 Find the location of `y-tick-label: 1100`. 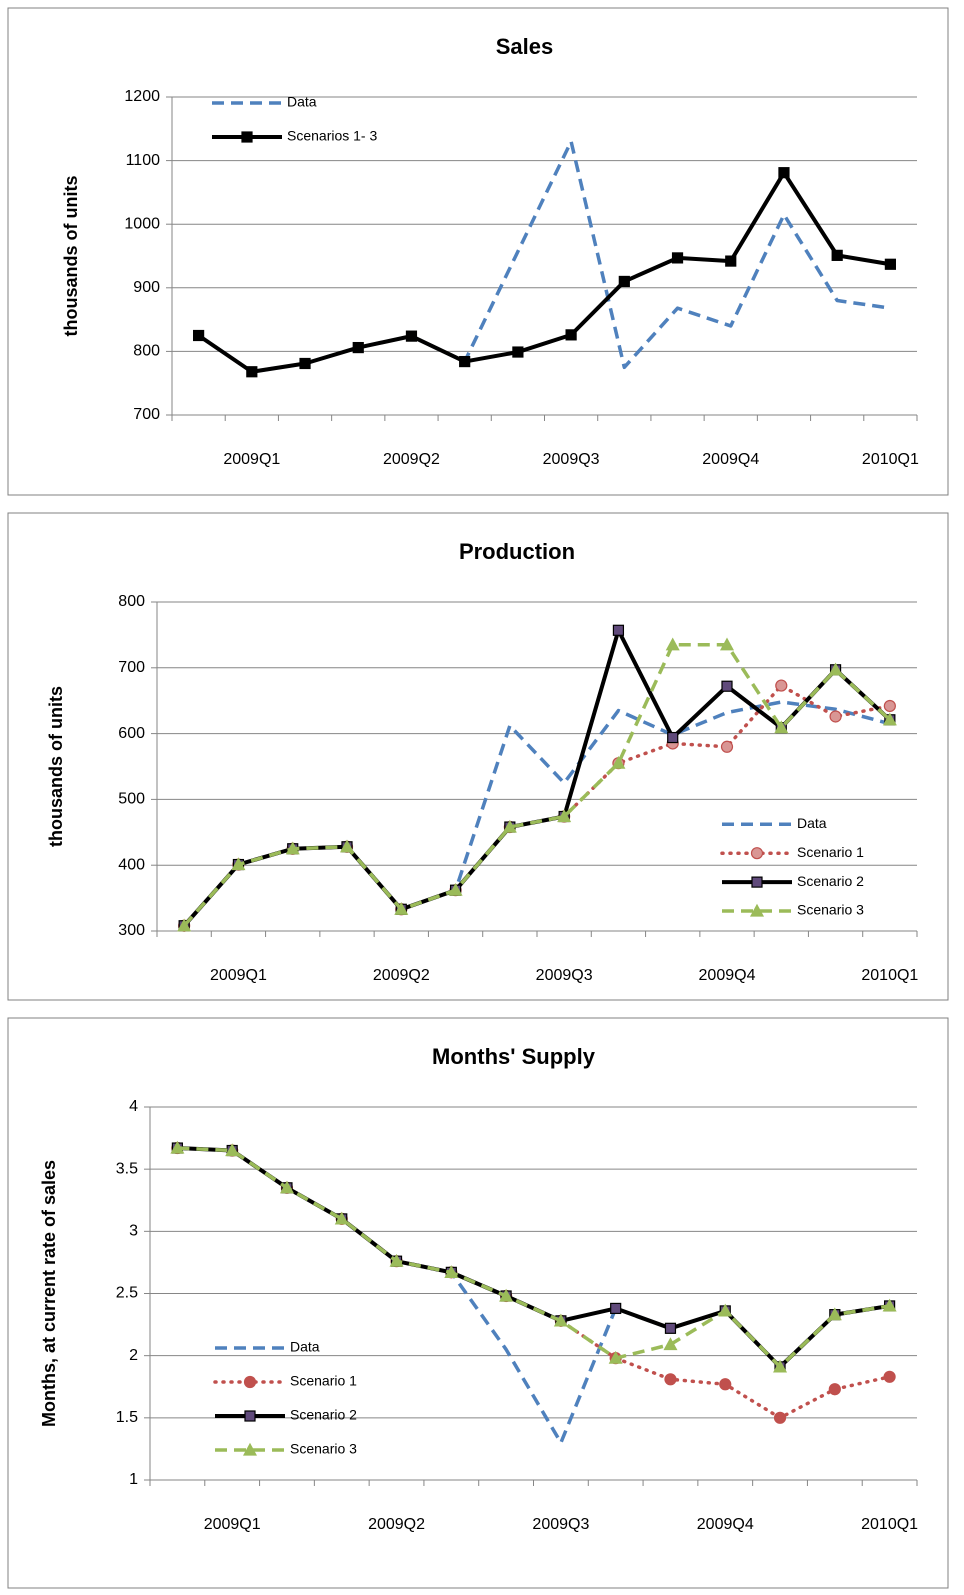

y-tick-label: 1100 is located at coordinates (143, 160).